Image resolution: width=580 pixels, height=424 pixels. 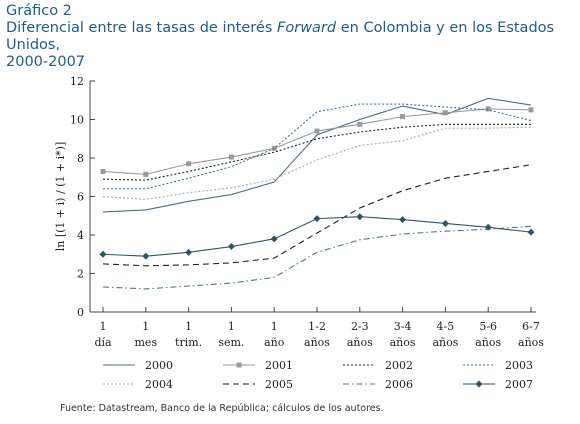 What do you see at coordinates (159, 365) in the screenshot?
I see `legend-label-2000: 2000` at bounding box center [159, 365].